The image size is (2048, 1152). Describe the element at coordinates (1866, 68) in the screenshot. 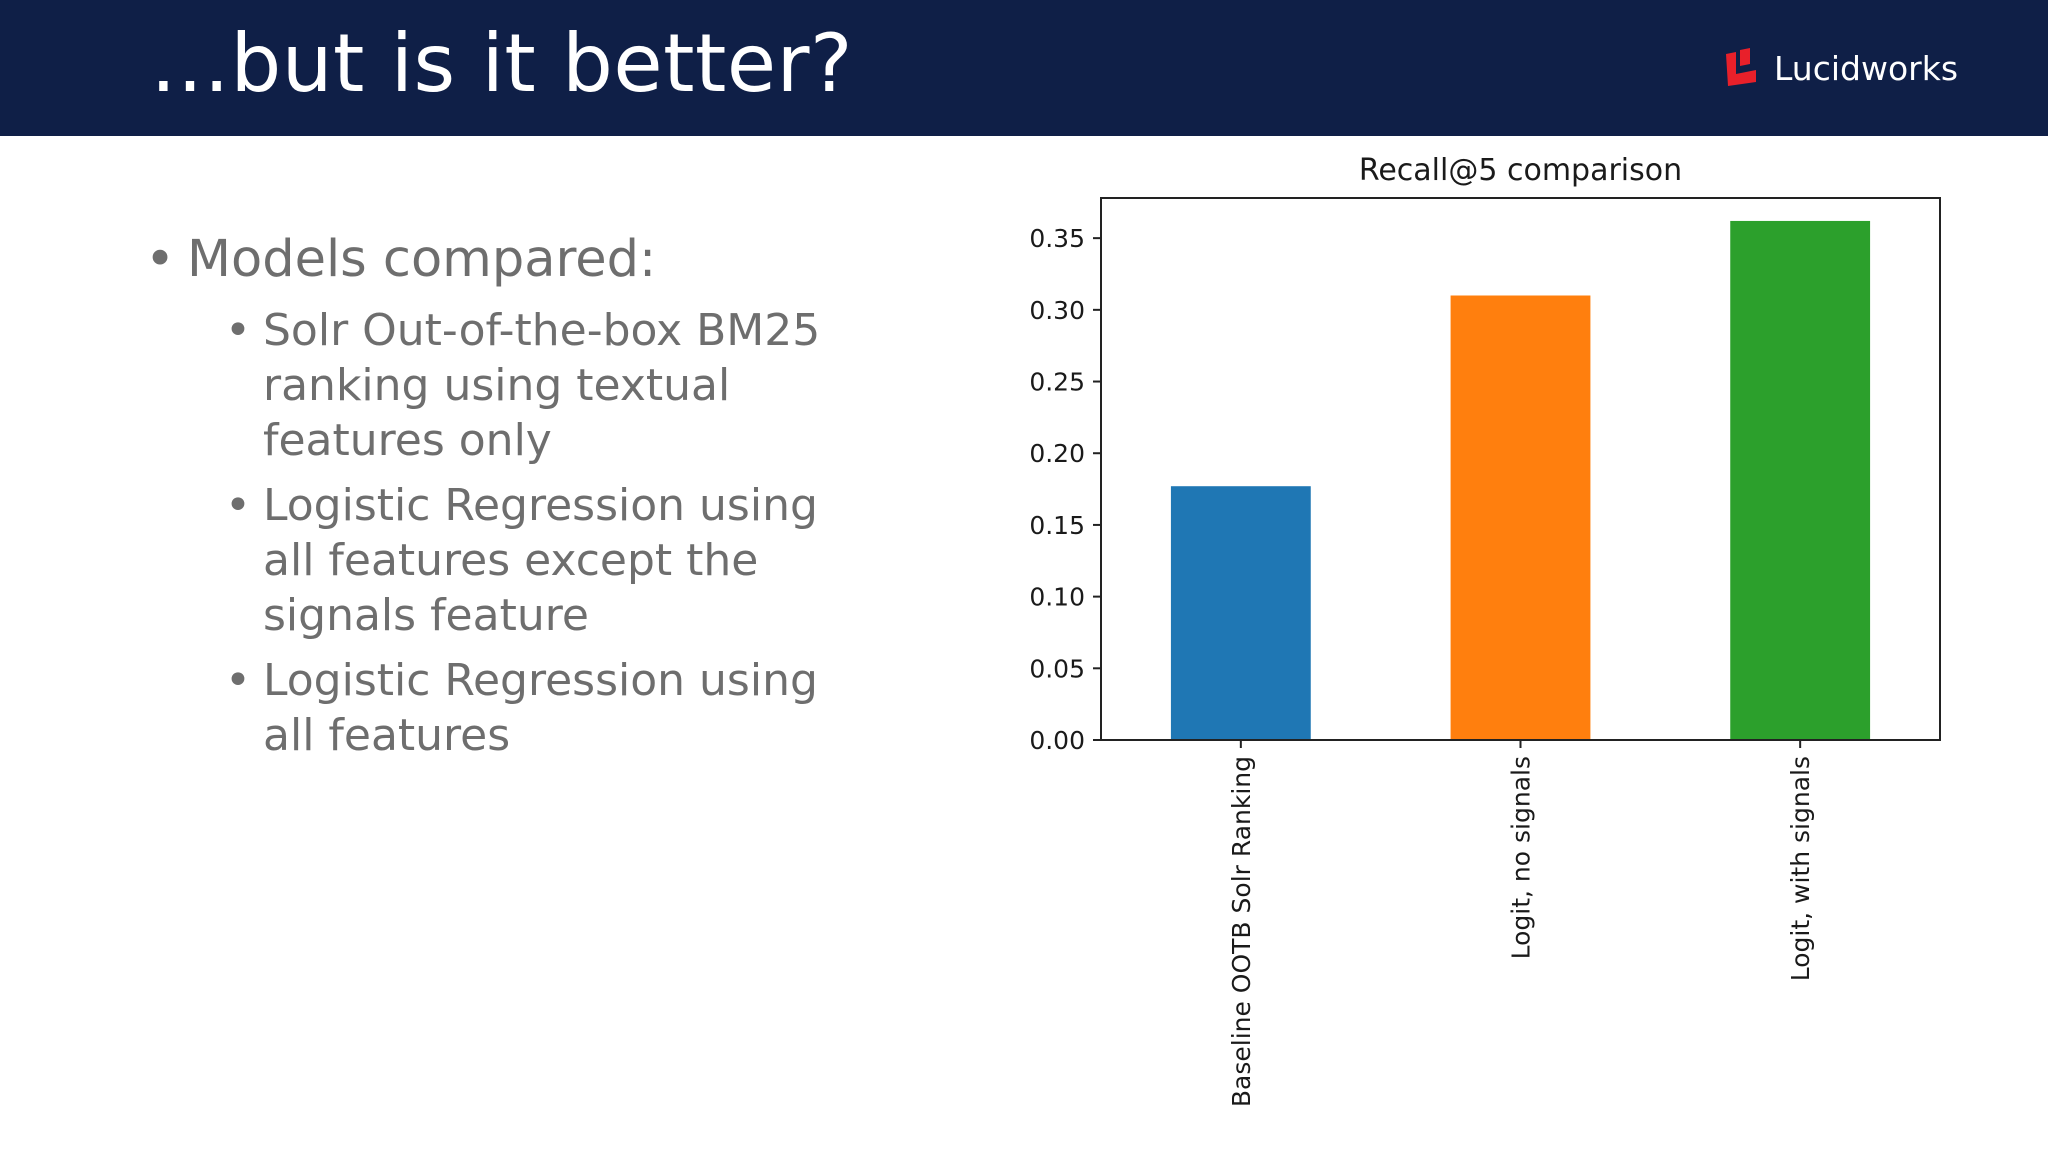

I see `brand-name: Lucidworks` at that location.